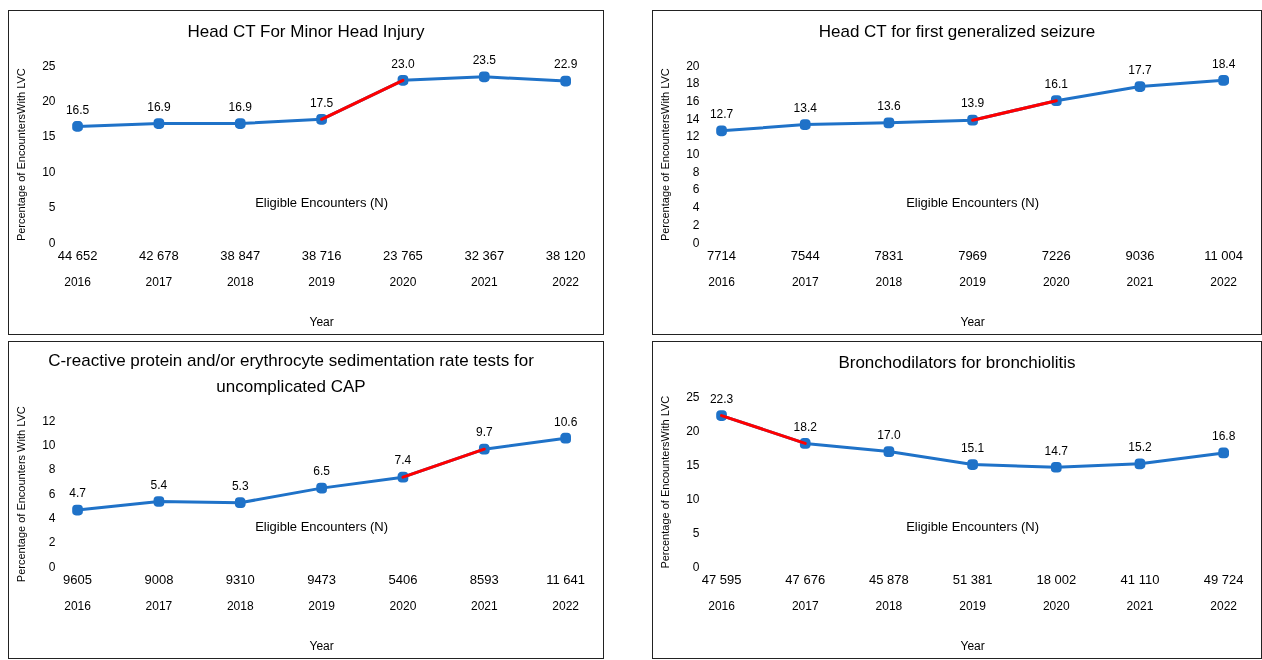 This screenshot has width=1262, height=660. I want to click on y-tick-label: 6, so click(52, 493).